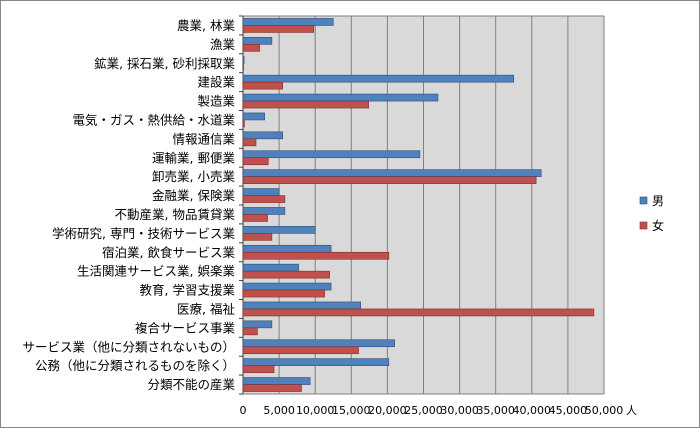 This screenshot has height=432, width=700. I want to click on category-label: 宿泊業, 飲食サービス業, so click(168, 252).